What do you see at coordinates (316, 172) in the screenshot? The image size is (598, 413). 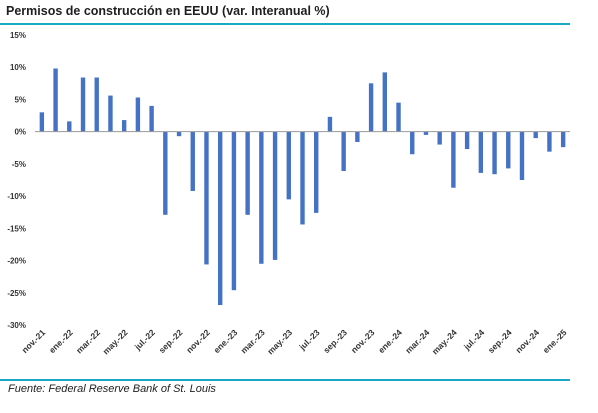 I see `bar-jul.-23` at bounding box center [316, 172].